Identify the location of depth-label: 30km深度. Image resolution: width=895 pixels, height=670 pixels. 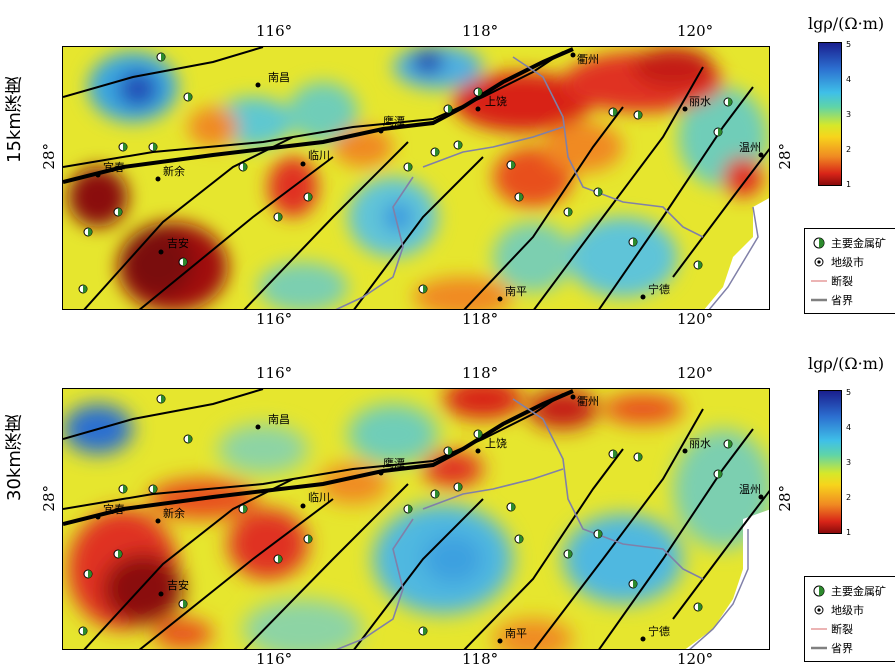
(14, 458).